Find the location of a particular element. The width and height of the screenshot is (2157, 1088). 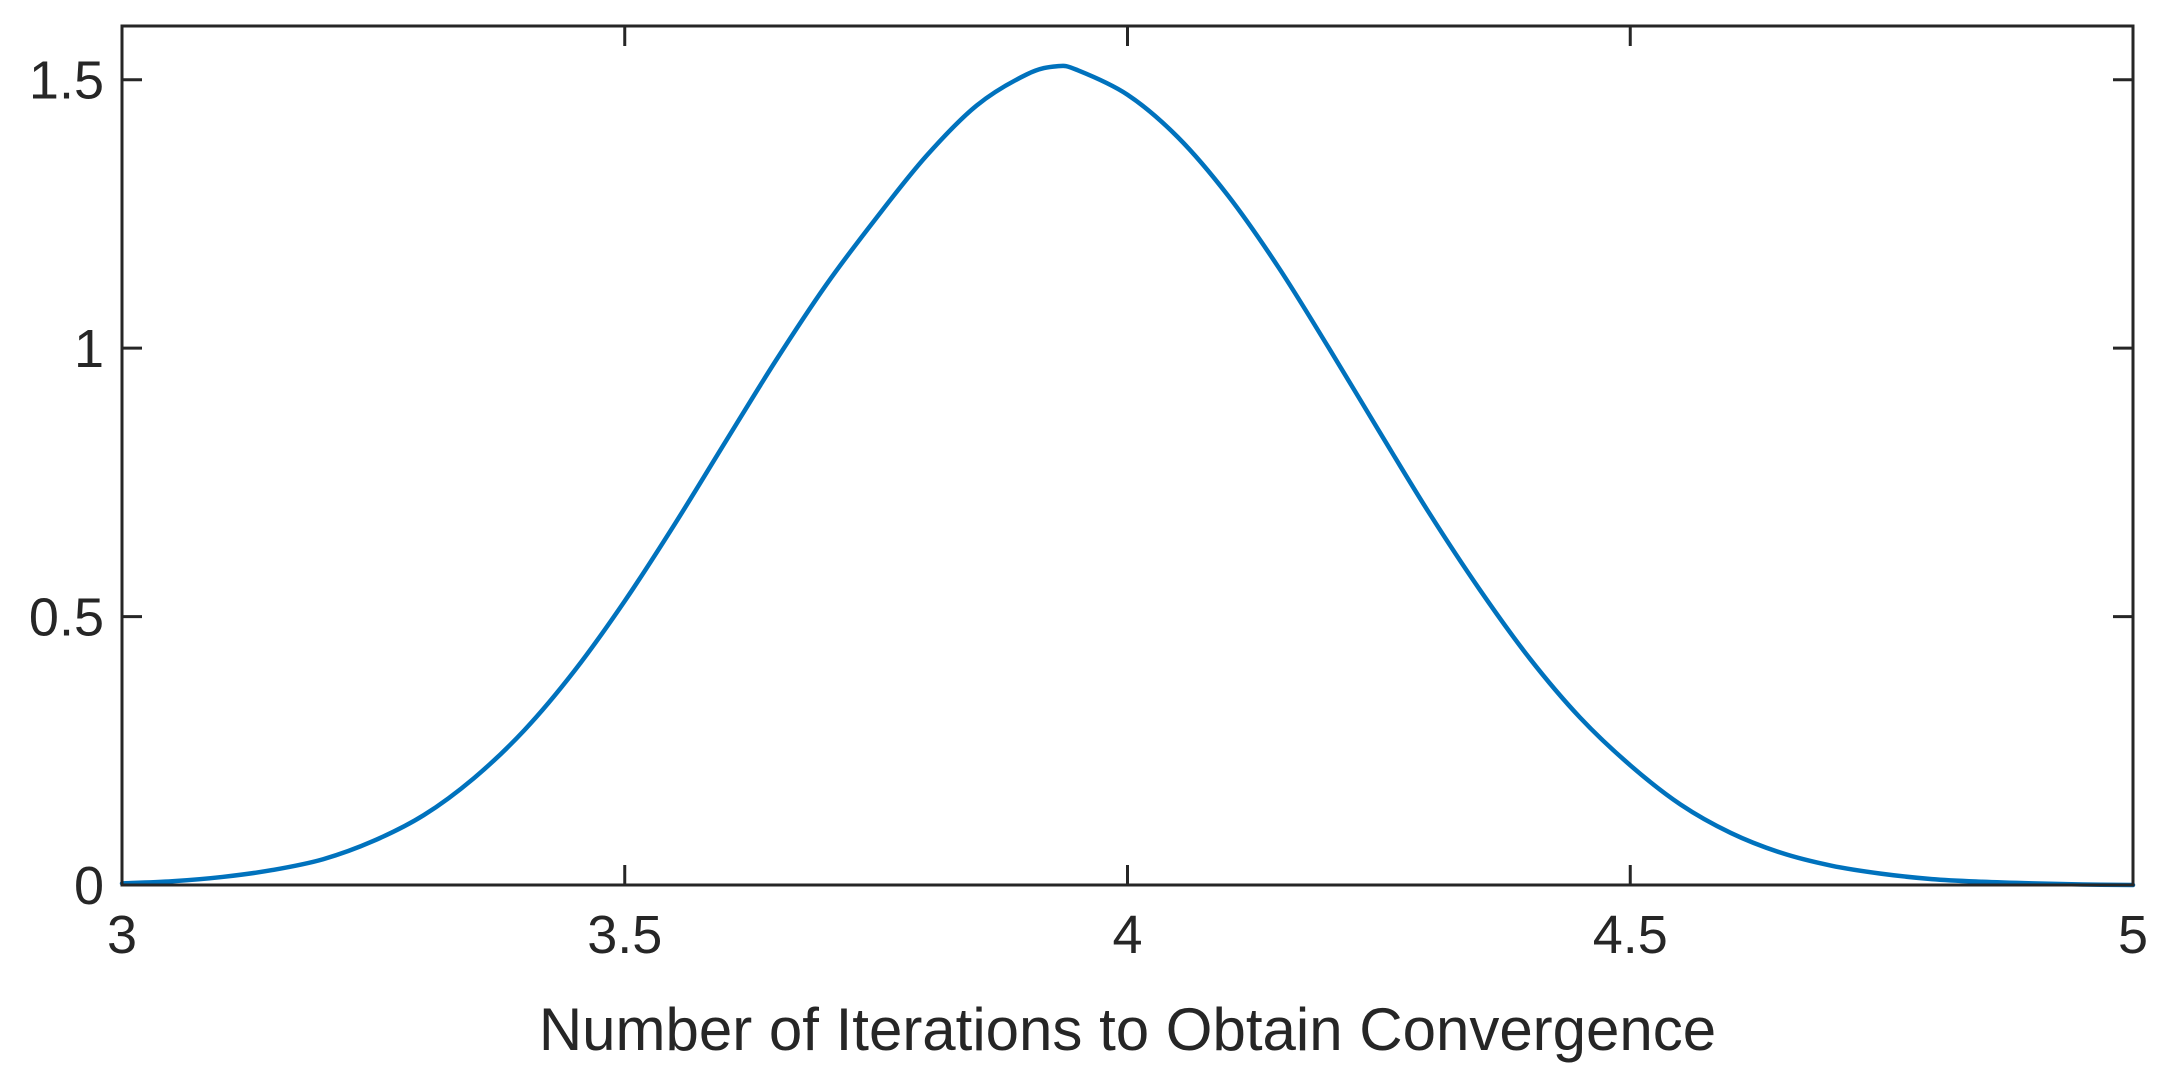

y-tick-label: 1 is located at coordinates (89, 349).